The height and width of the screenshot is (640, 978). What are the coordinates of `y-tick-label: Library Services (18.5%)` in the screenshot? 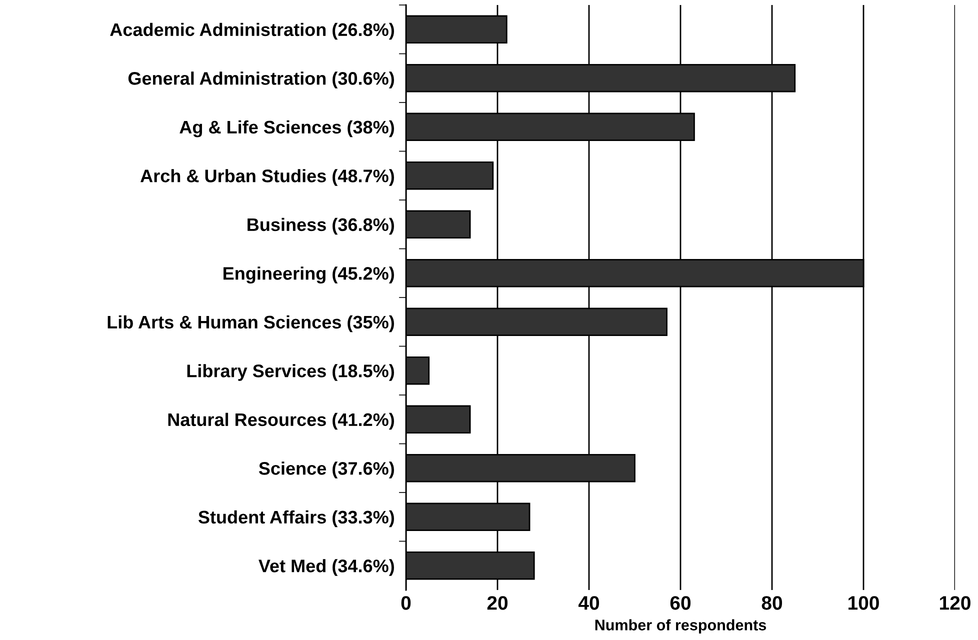 It's located at (290, 372).